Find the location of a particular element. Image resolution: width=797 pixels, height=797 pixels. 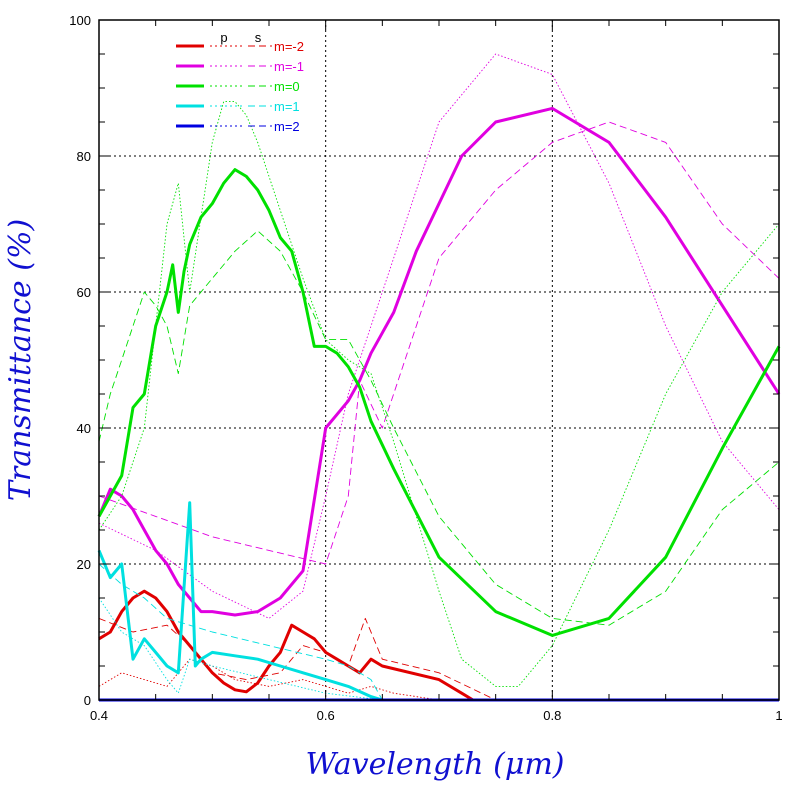

legend: p s m=-2 m=-1 m=0 m=1 m=2 is located at coordinates (240, 82).